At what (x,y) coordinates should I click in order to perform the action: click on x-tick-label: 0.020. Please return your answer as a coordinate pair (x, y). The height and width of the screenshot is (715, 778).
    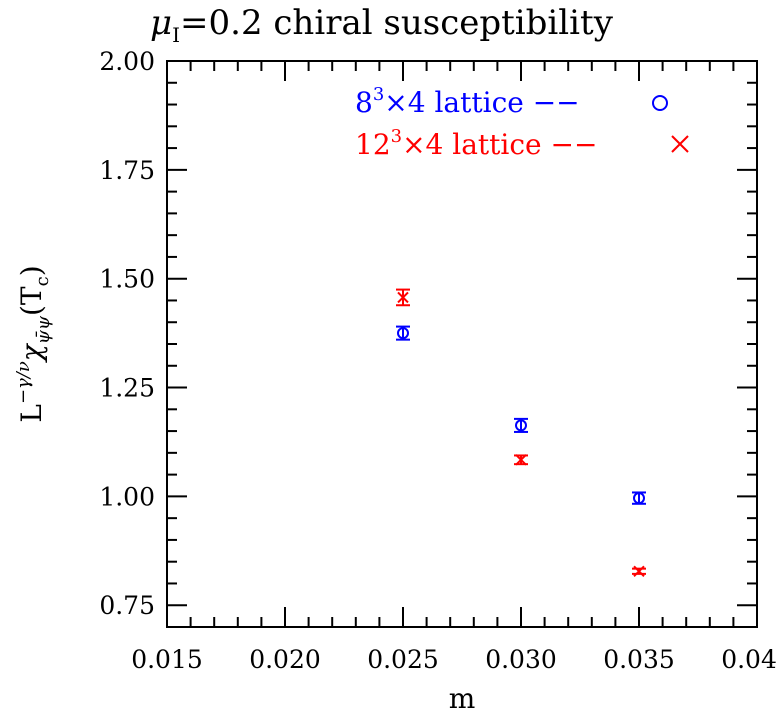
    Looking at the image, I should click on (285, 659).